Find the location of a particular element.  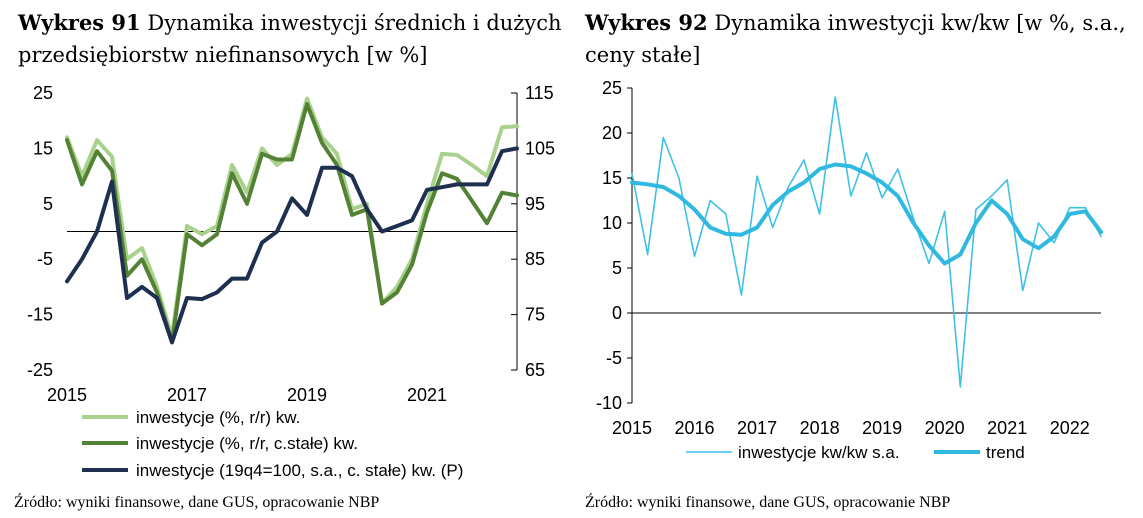

right-chart-ytick-2: 15 is located at coordinates (612, 178).